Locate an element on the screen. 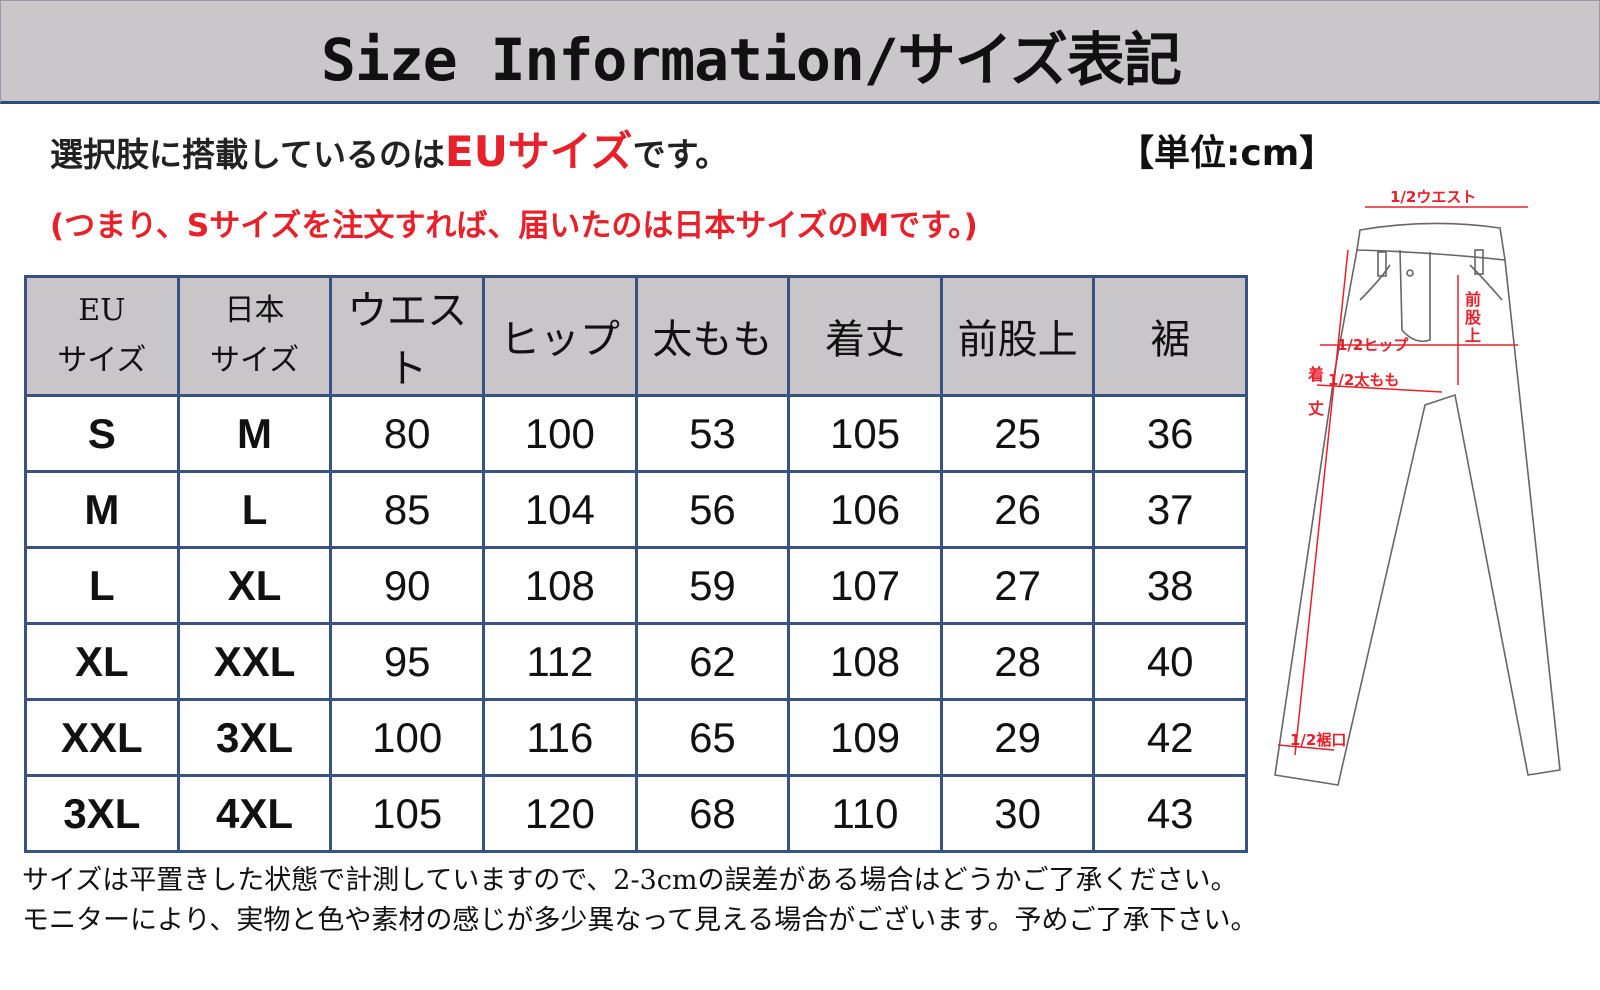 The image size is (1600, 990). measurement-cell: 43 is located at coordinates (1170, 813).